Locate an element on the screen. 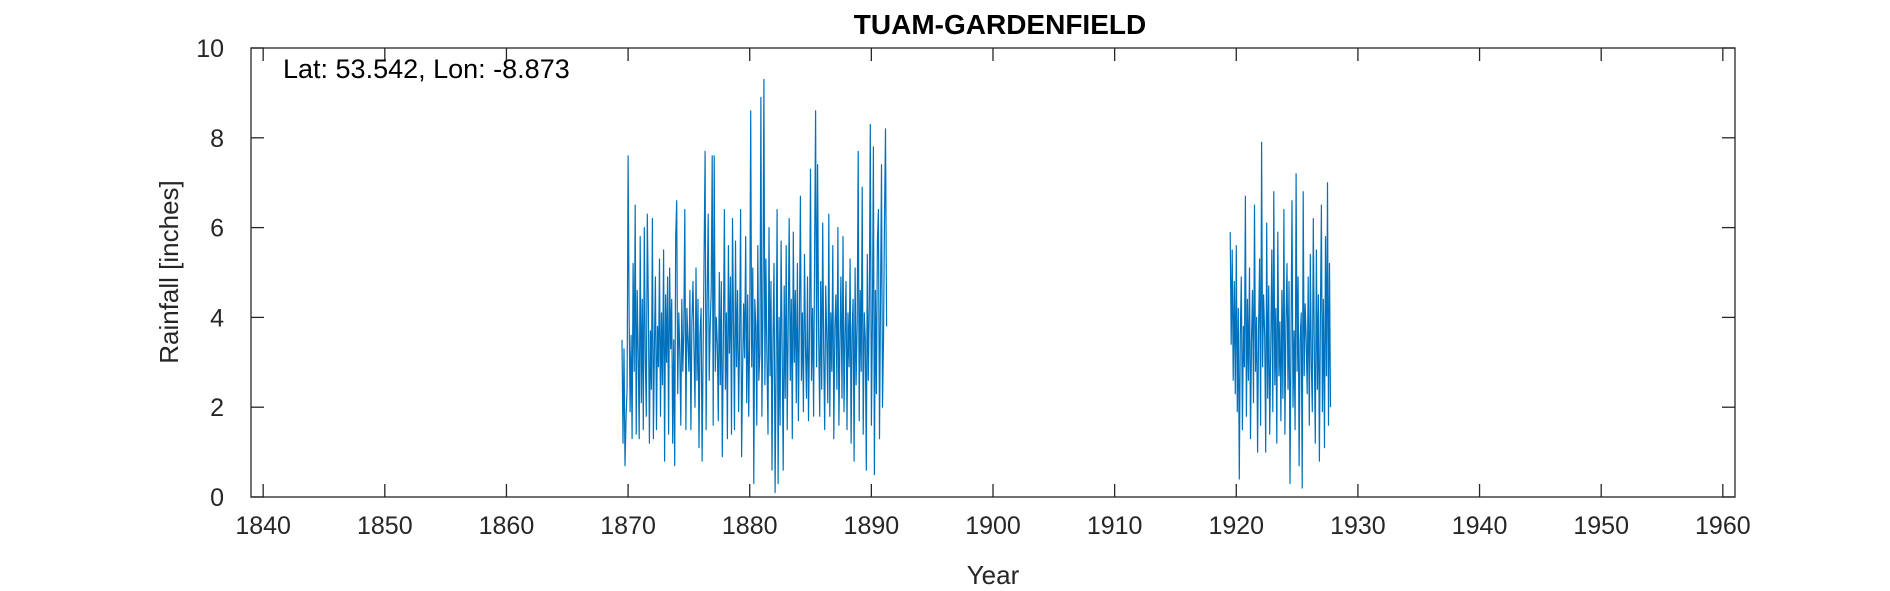 This screenshot has height=591, width=1890. x-tick-label: 1890 is located at coordinates (872, 526).